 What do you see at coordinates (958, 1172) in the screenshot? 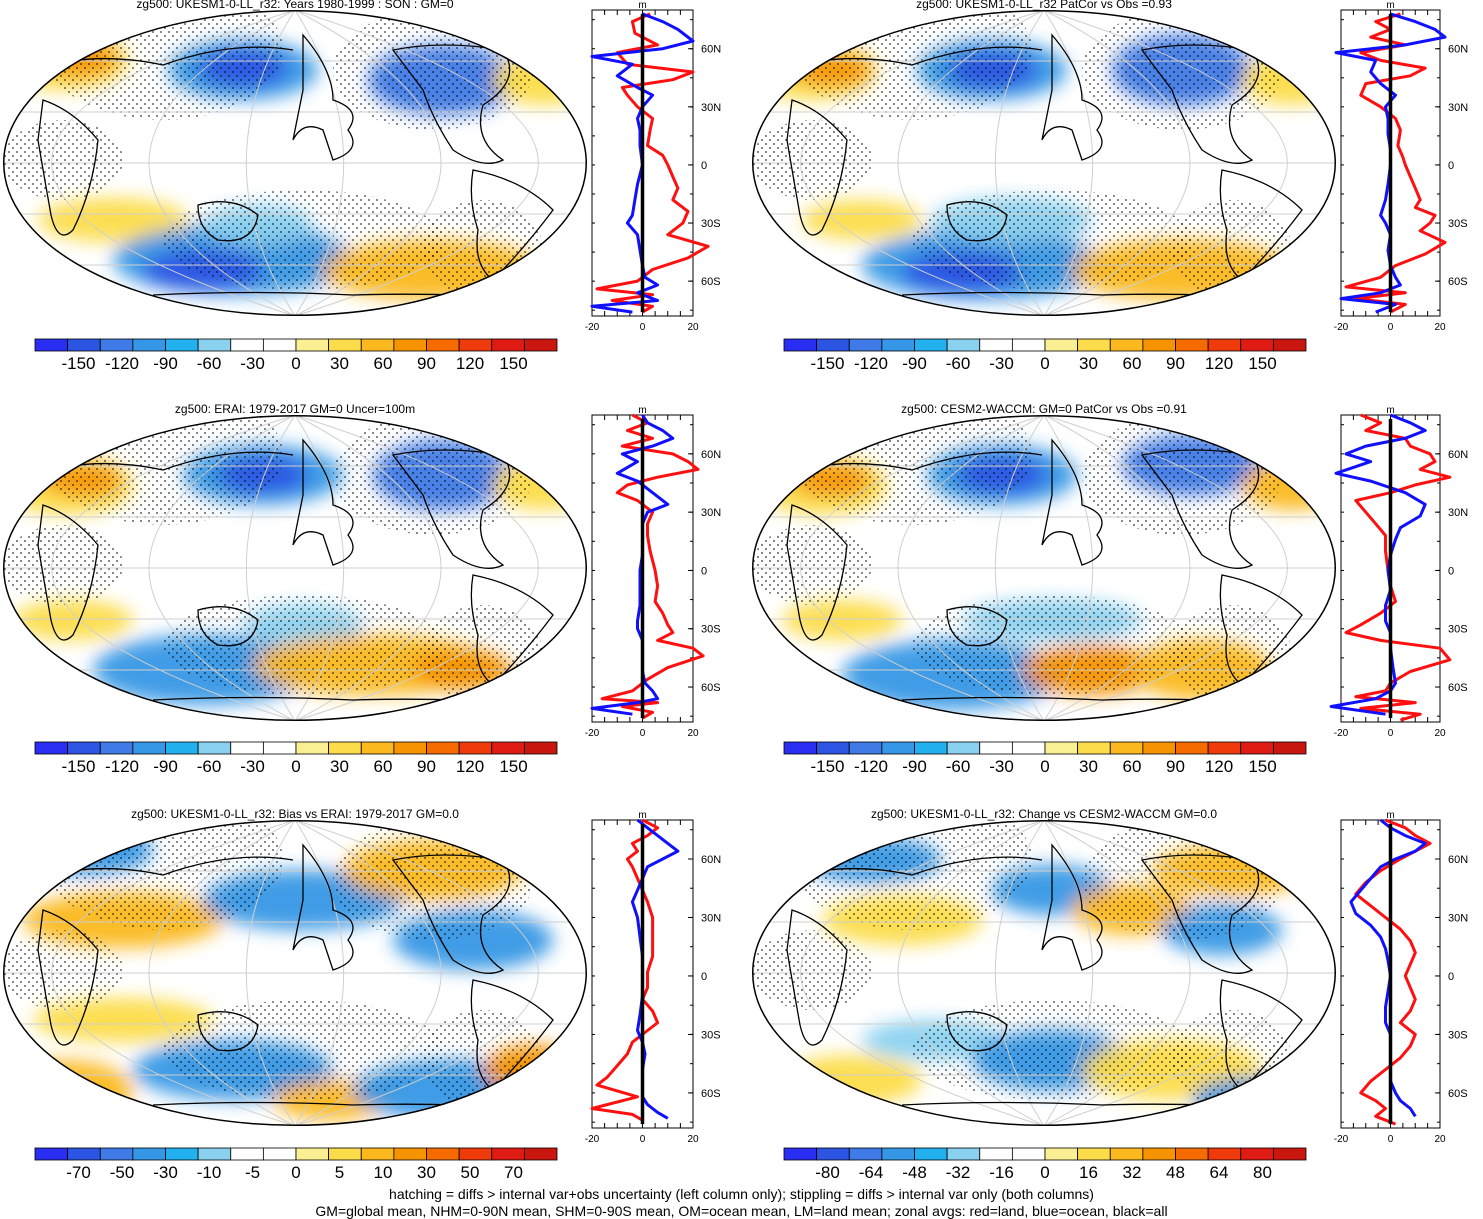
I see `colorbar-tick-label: -32` at bounding box center [958, 1172].